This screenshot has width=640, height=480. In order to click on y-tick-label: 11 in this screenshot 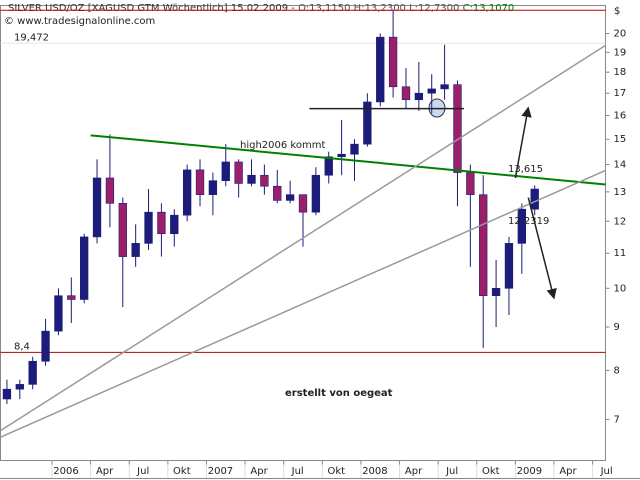, I will do `click(620, 253)`.